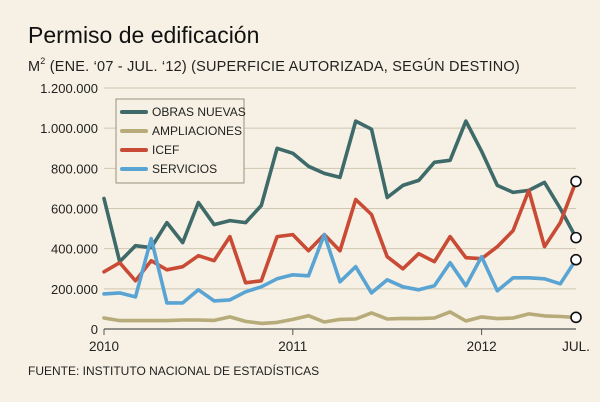  What do you see at coordinates (576, 237) in the screenshot?
I see `end-point-marker-obras-nuevas` at bounding box center [576, 237].